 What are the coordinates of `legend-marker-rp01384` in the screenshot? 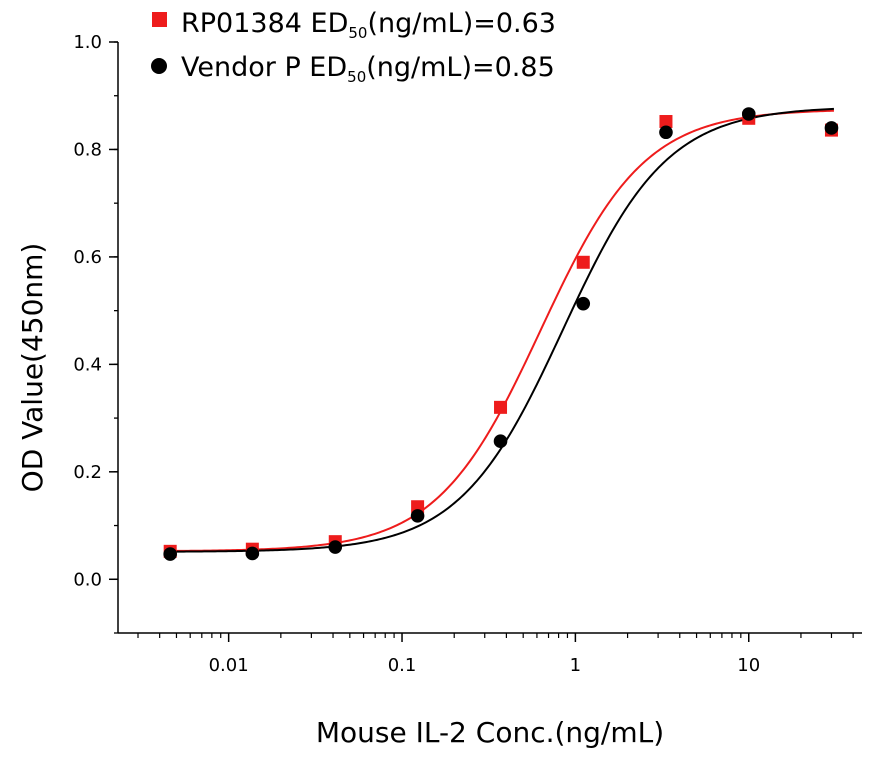 It's located at (159, 19).